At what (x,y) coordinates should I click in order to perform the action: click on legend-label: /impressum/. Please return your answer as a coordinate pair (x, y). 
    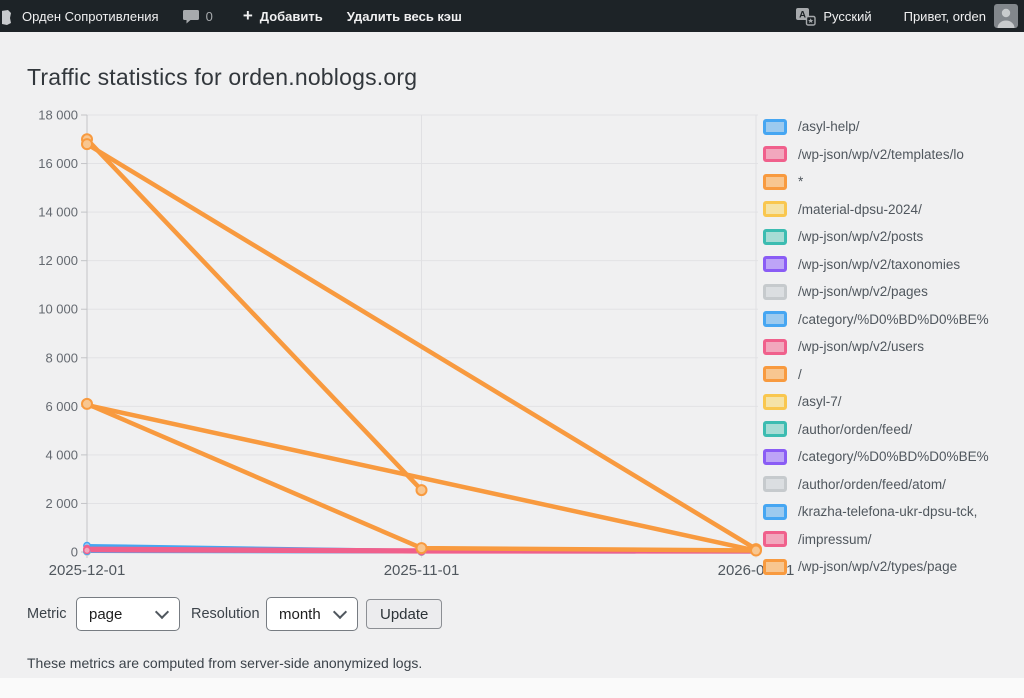
    Looking at the image, I should click on (835, 539).